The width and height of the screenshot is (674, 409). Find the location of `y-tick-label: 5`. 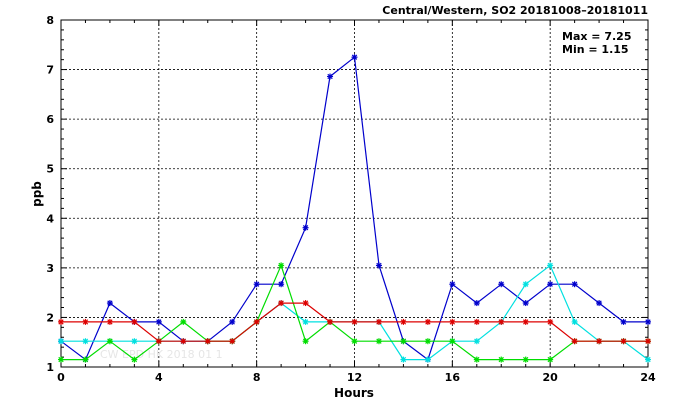

y-tick-label: 5 is located at coordinates (50, 169).